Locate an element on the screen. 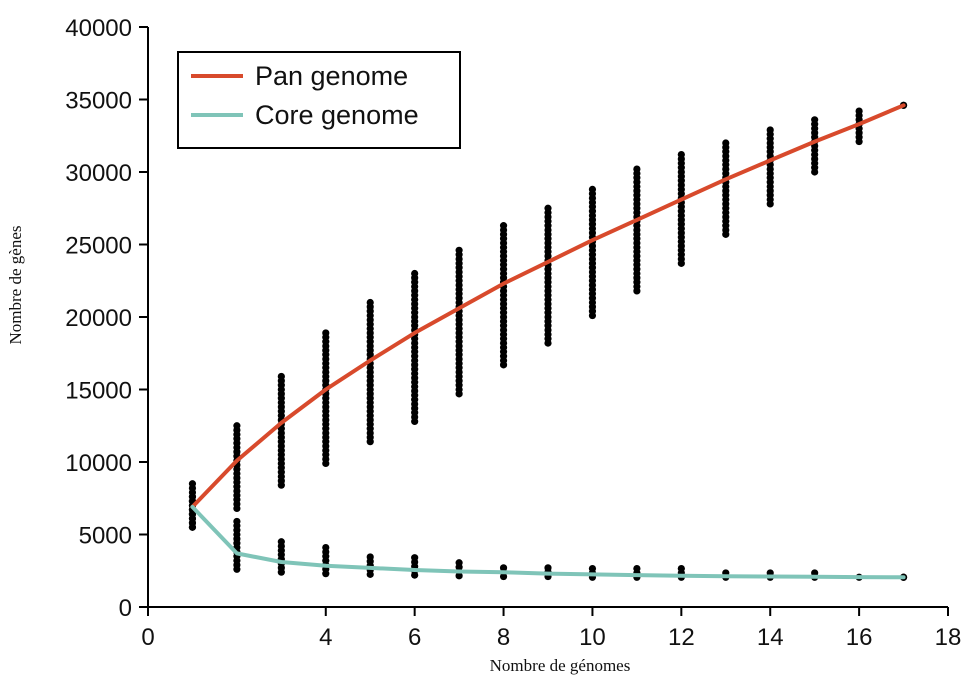 The image size is (972, 675). y-tick-label: 30000 is located at coordinates (98, 173).